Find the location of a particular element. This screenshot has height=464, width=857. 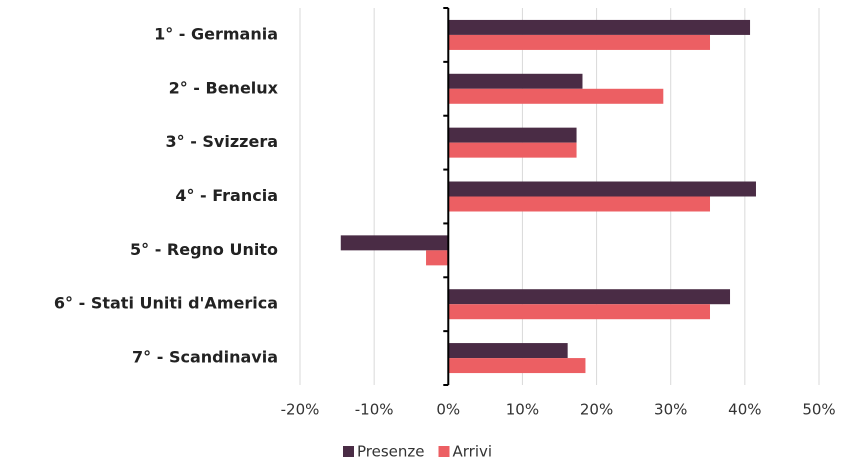

x-tick-label: 30% is located at coordinates (670, 410).